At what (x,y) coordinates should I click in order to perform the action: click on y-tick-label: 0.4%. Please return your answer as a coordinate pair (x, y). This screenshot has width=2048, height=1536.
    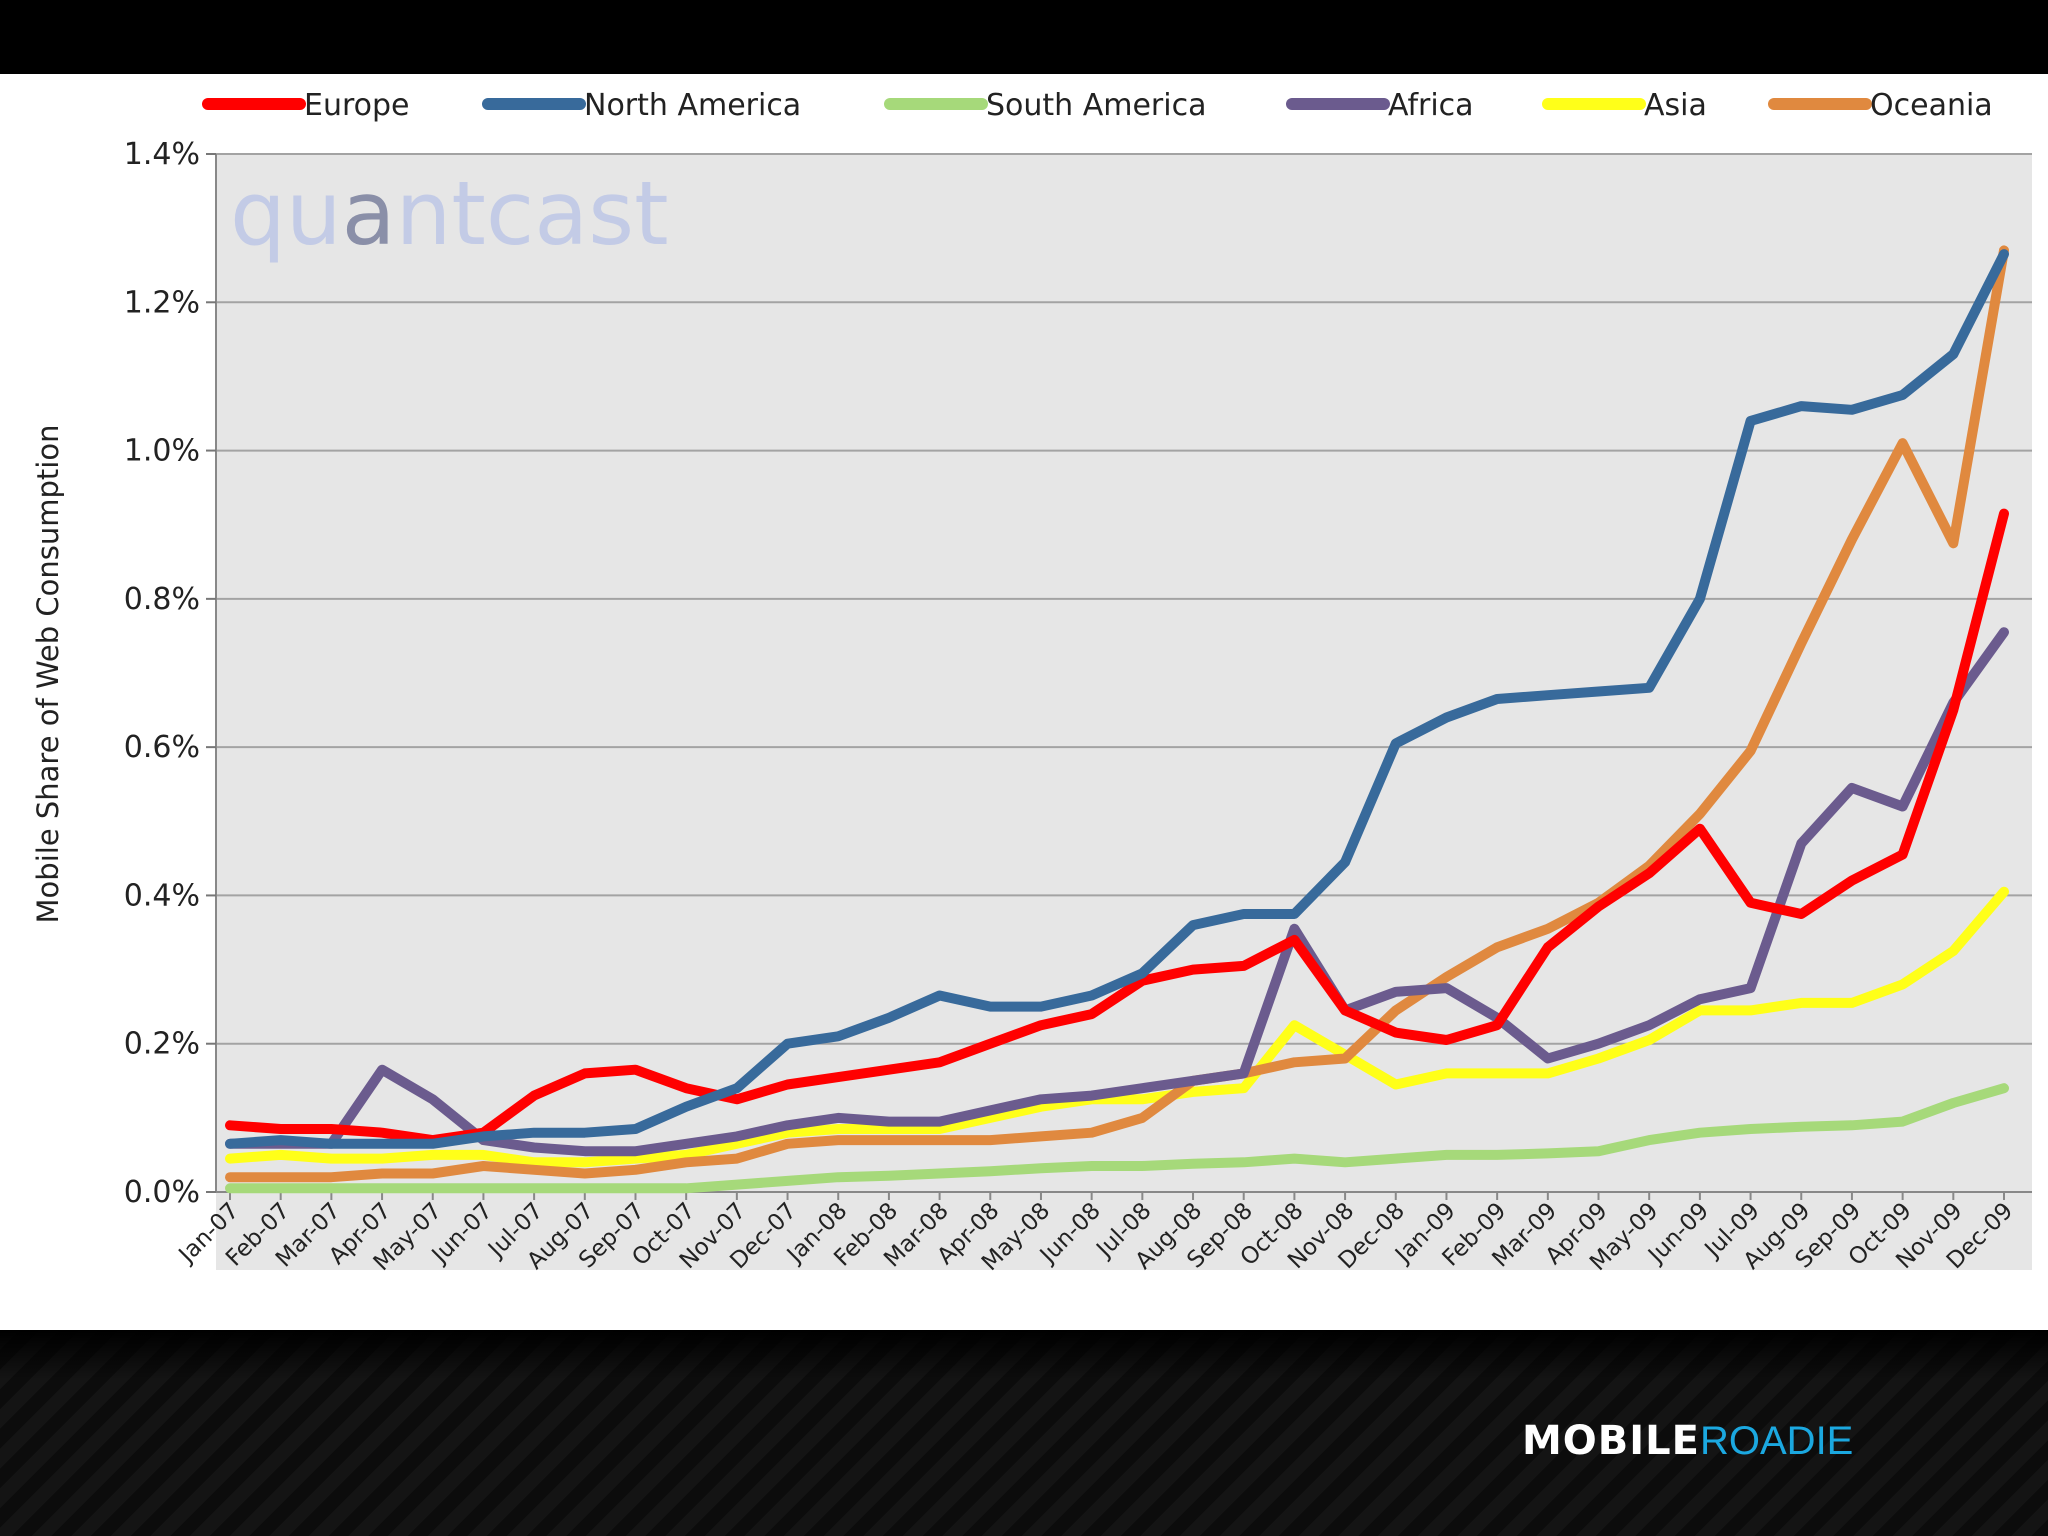
    Looking at the image, I should click on (162, 895).